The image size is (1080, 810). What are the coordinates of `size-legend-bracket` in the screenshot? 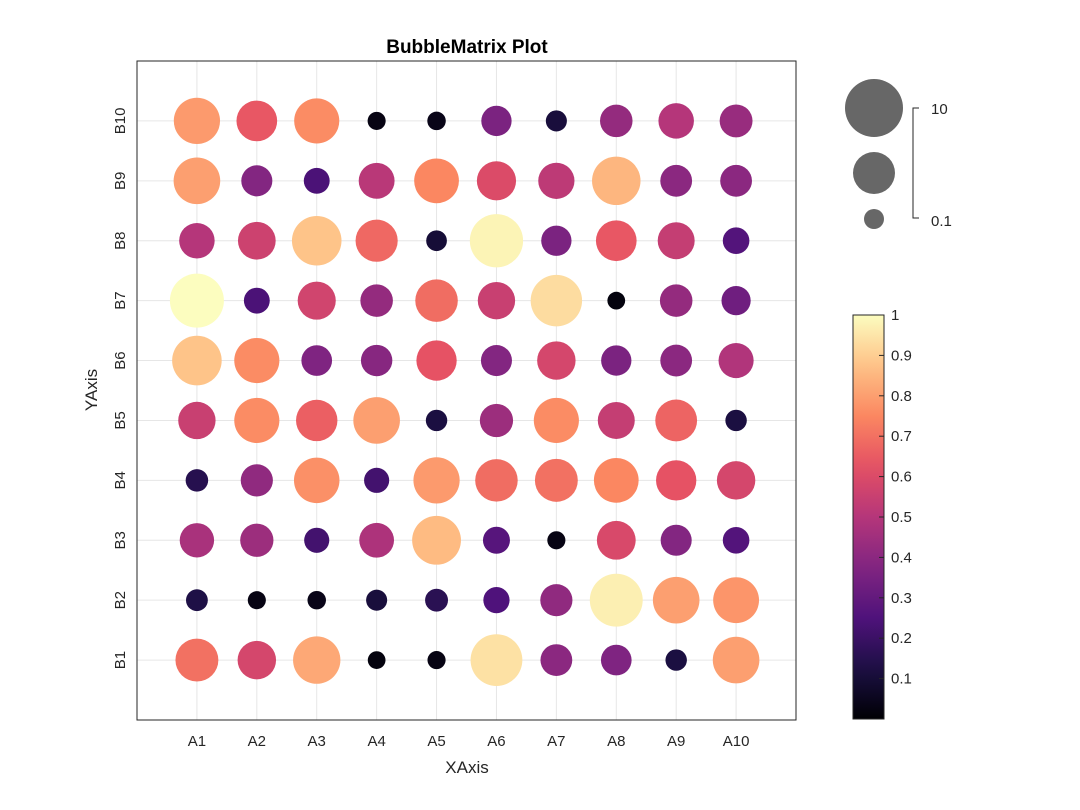 It's located at (915, 163).